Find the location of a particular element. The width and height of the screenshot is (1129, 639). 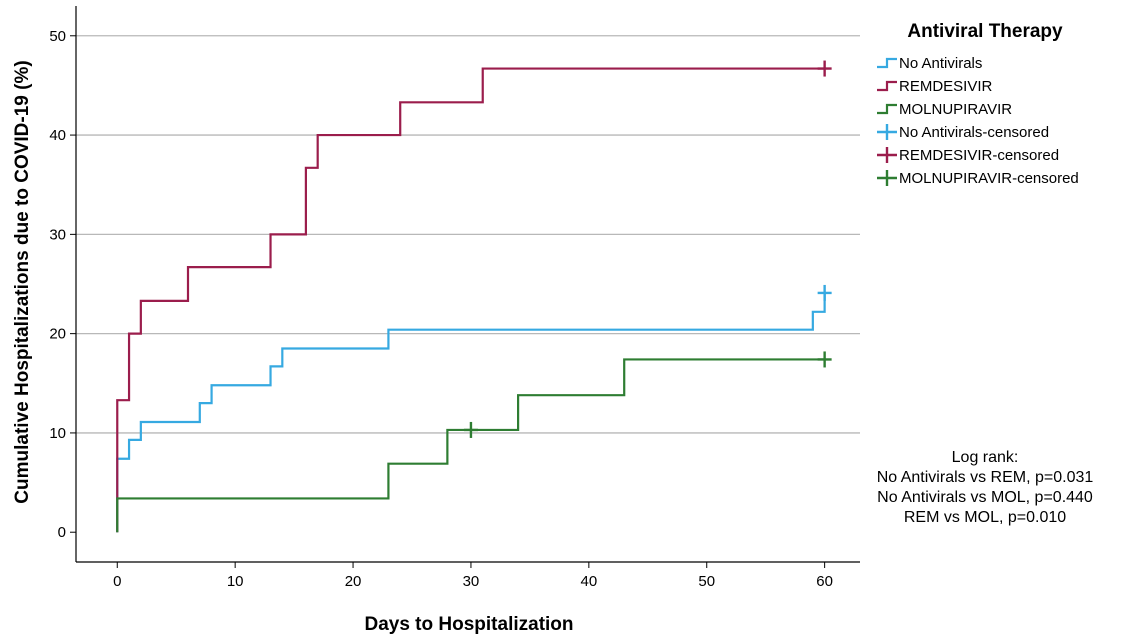

legend-entry: REMDESIVIR-censored is located at coordinates (968, 155).